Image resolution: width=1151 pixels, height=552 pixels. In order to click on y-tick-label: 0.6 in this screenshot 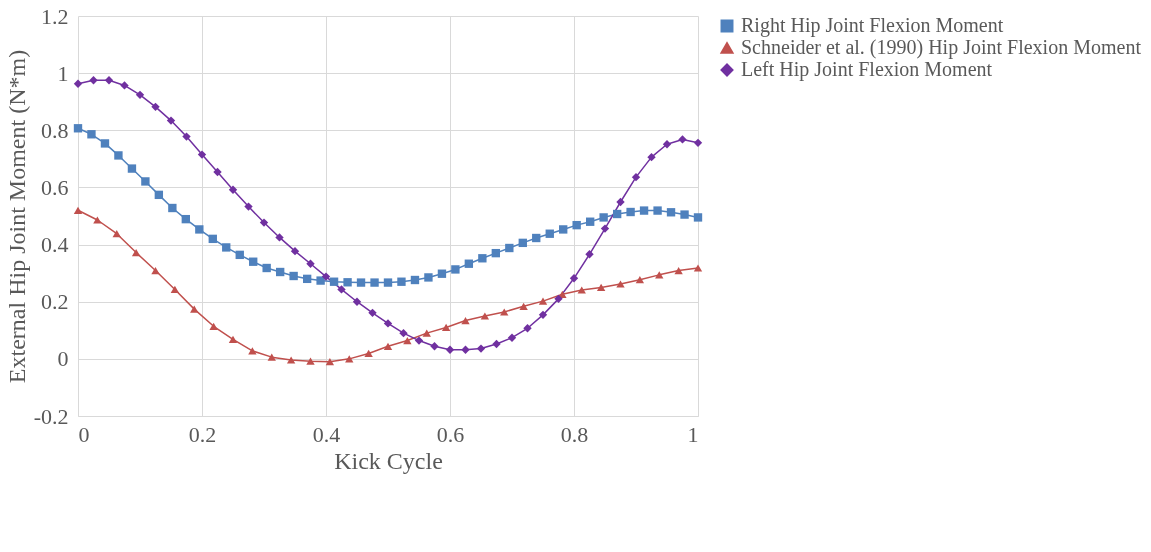, I will do `click(55, 187)`.